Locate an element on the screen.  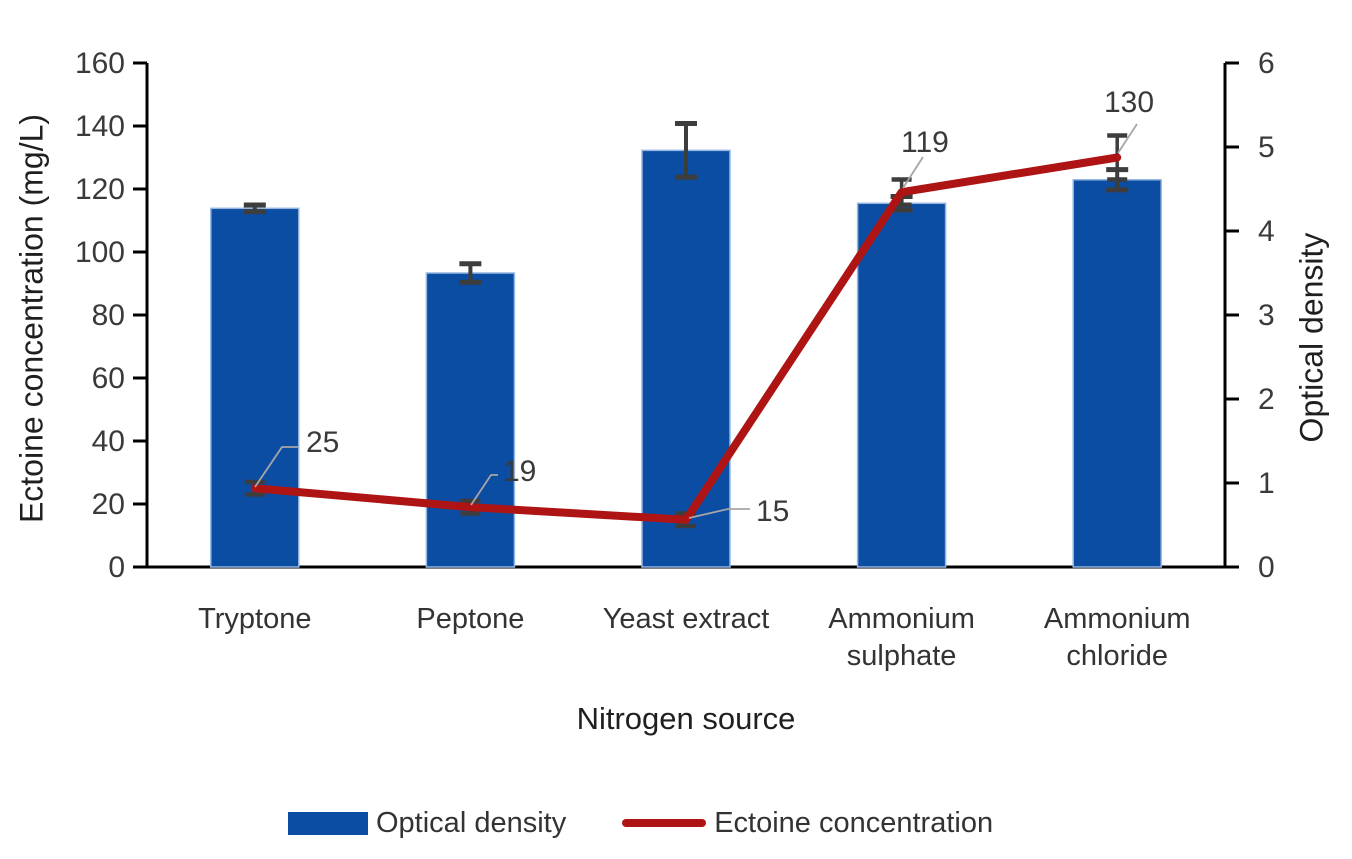
ectoine-data-label: 19 is located at coordinates (519, 471).